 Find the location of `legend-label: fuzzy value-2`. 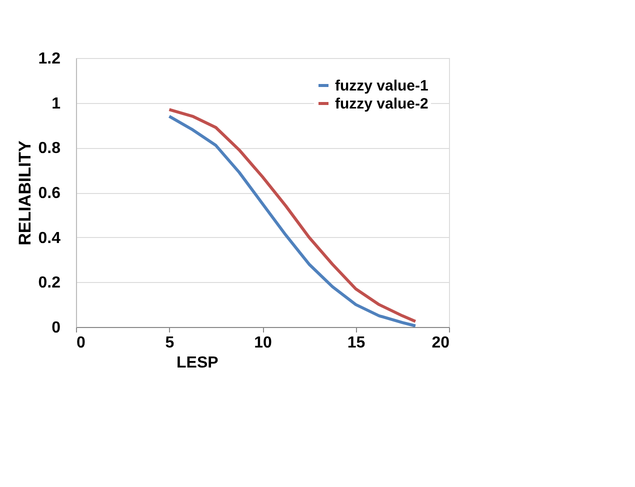

legend-label: fuzzy value-2 is located at coordinates (381, 104).